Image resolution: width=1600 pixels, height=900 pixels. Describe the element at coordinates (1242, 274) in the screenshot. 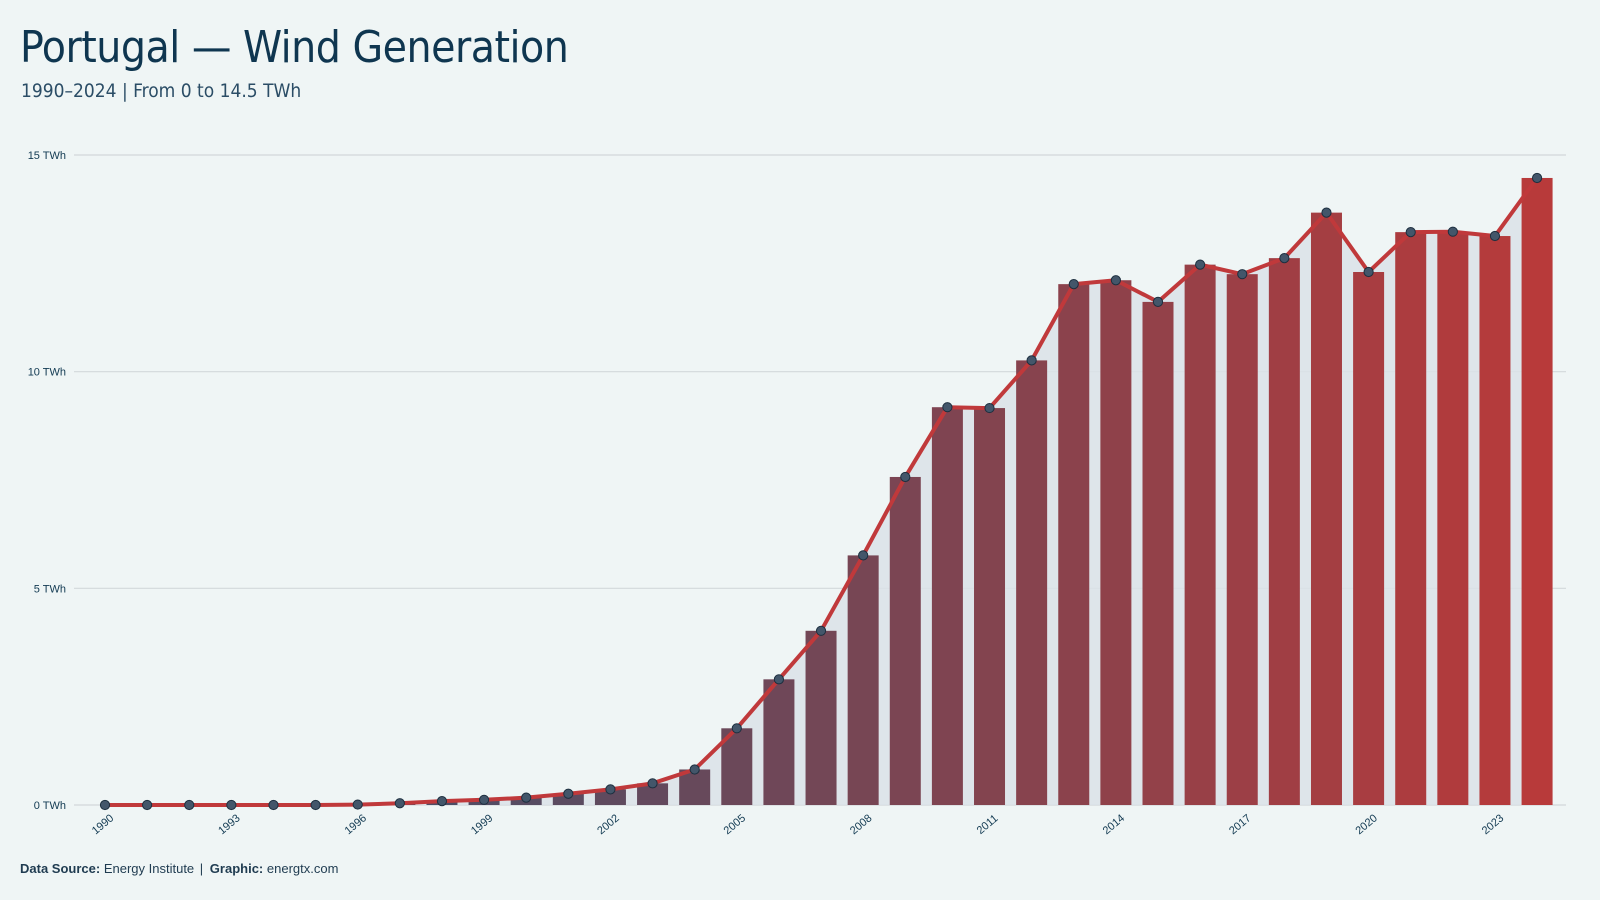

I see `point-2017` at that location.